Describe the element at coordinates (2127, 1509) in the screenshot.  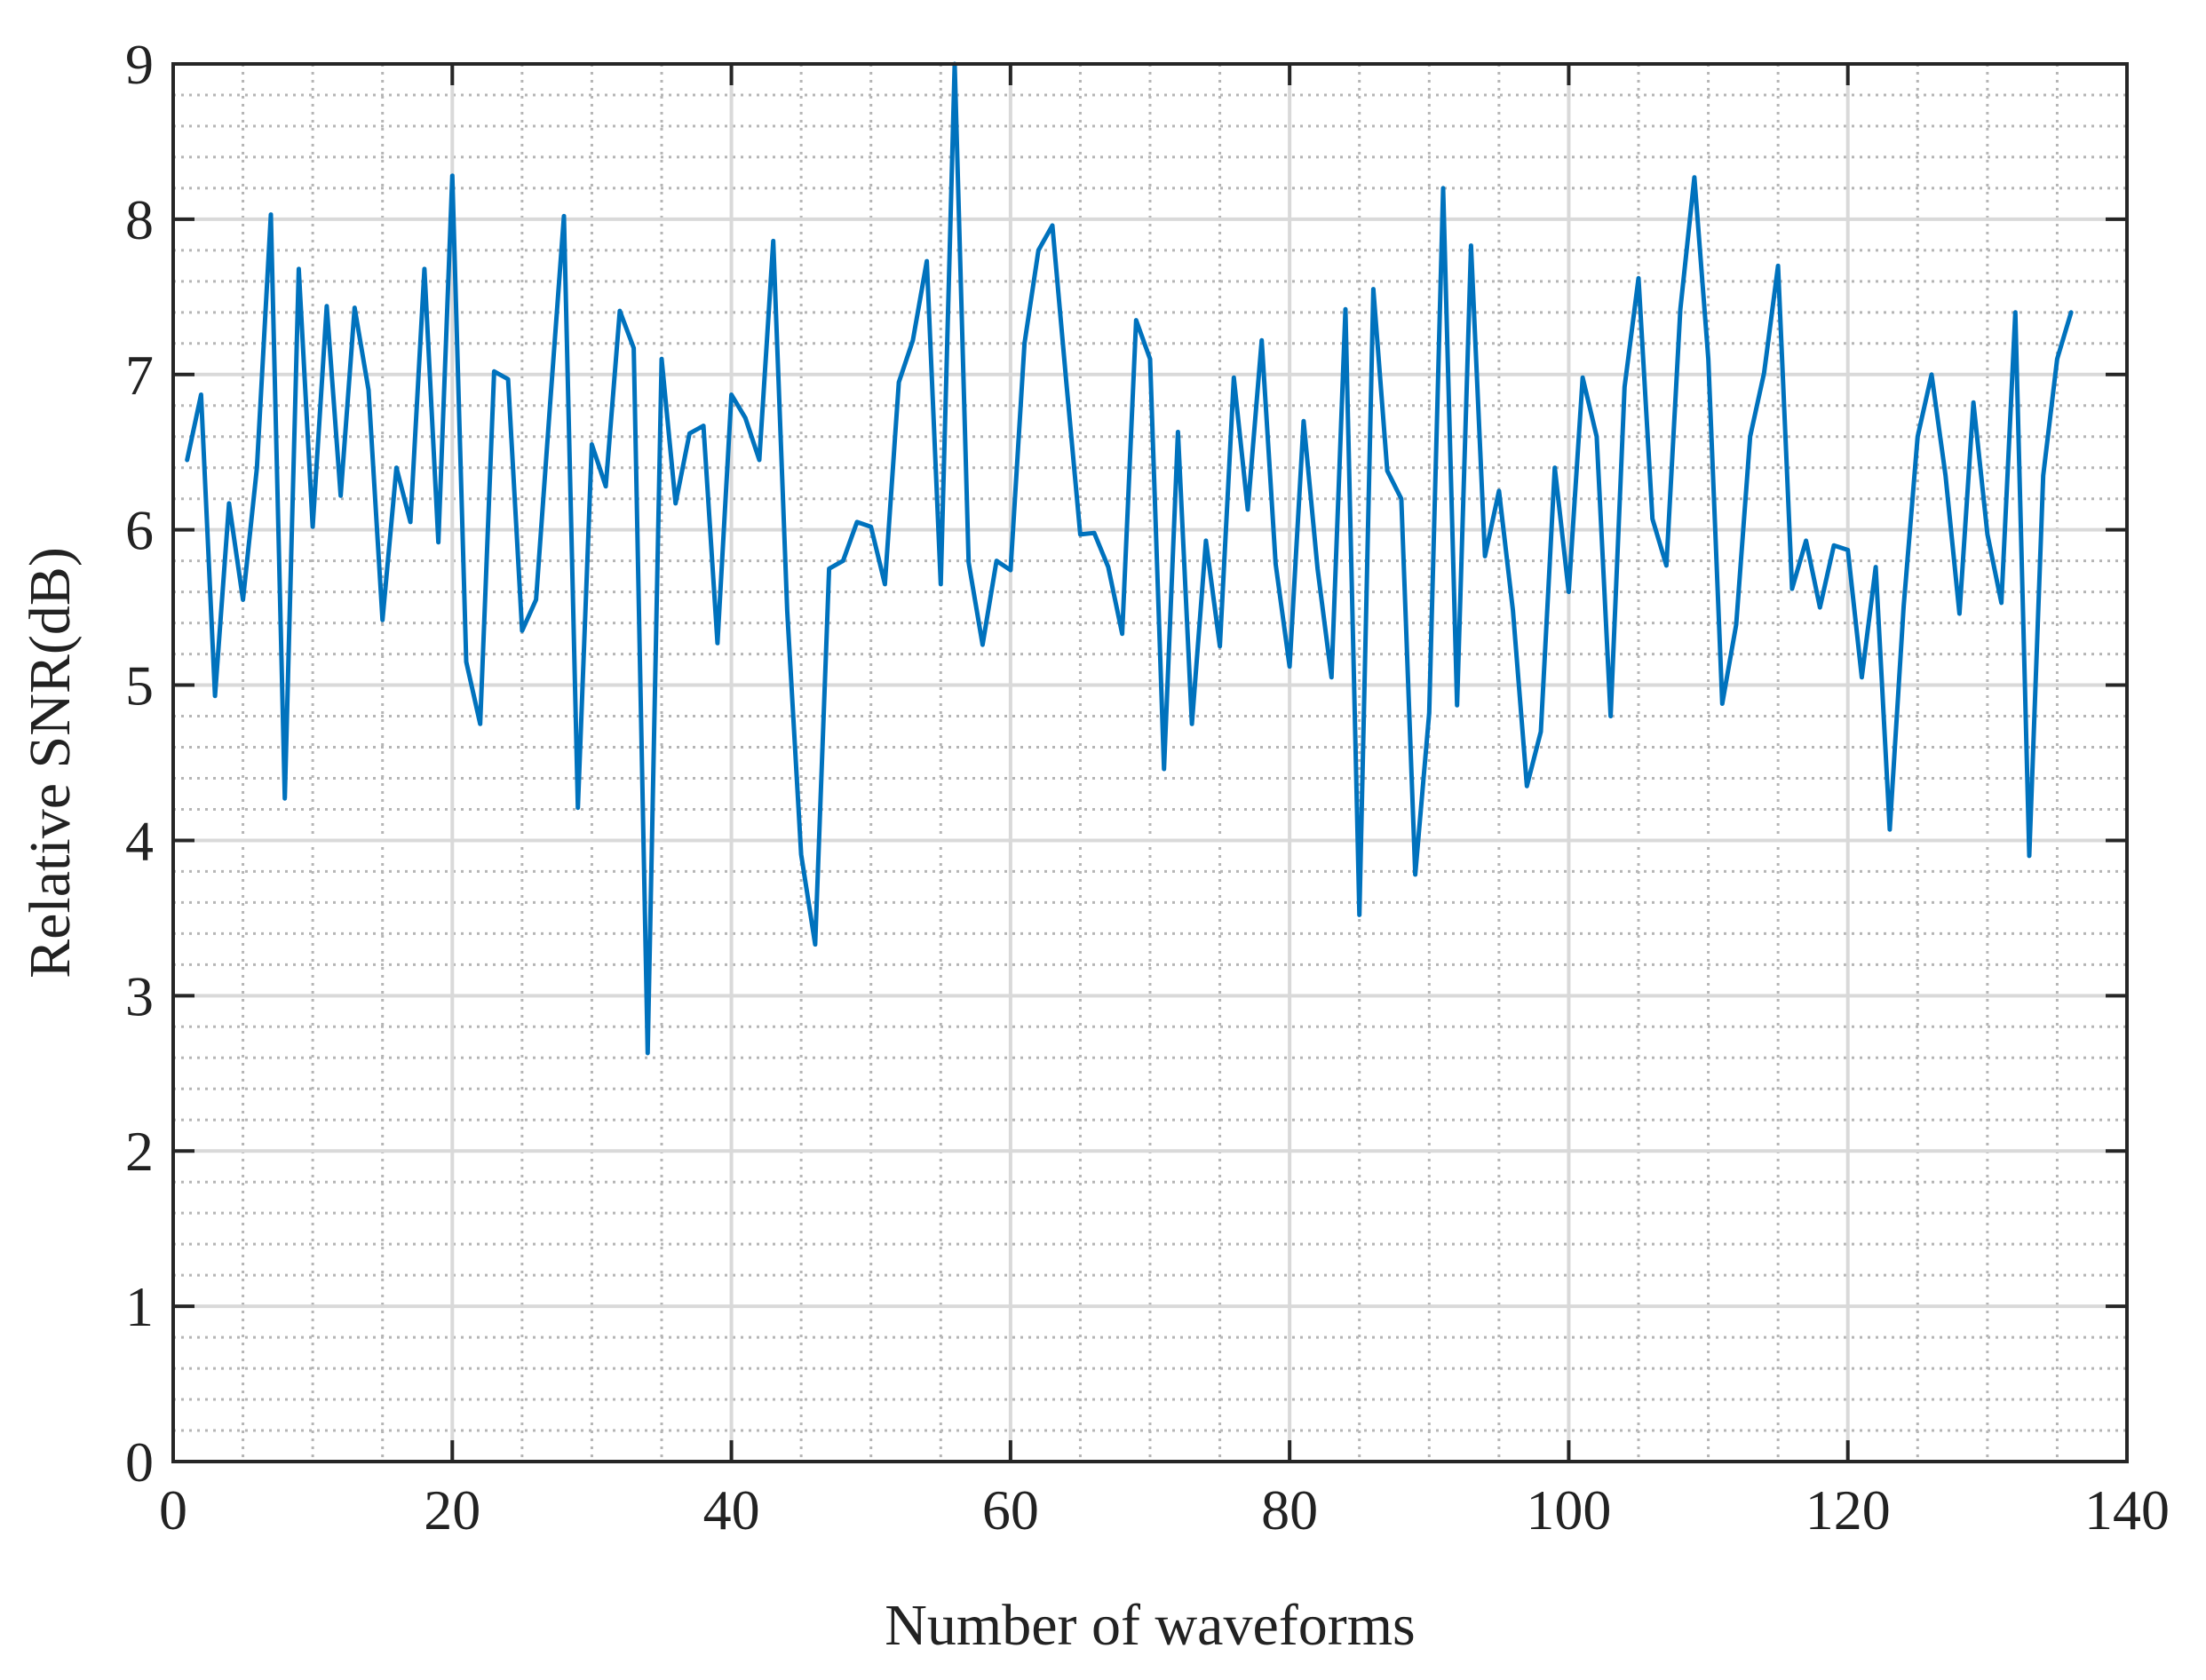
I see `x-tick-label: 140` at that location.